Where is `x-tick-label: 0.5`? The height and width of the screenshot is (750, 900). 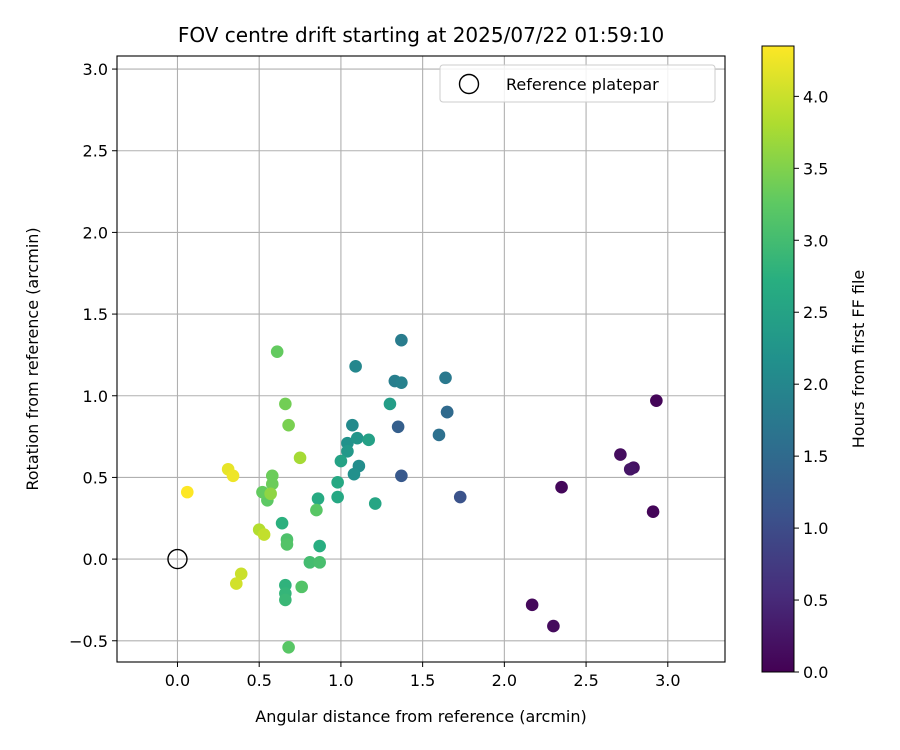
x-tick-label: 0.5 is located at coordinates (258, 680).